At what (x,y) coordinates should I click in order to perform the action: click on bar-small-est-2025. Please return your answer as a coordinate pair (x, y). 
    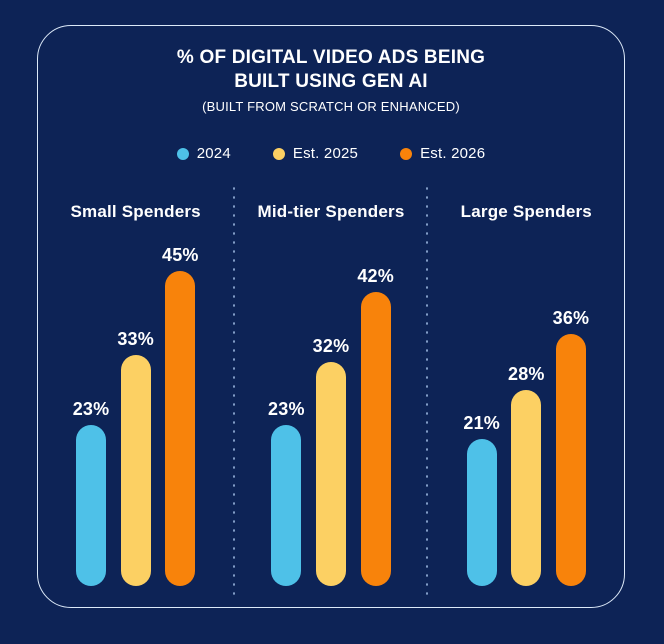
    Looking at the image, I should click on (135, 470).